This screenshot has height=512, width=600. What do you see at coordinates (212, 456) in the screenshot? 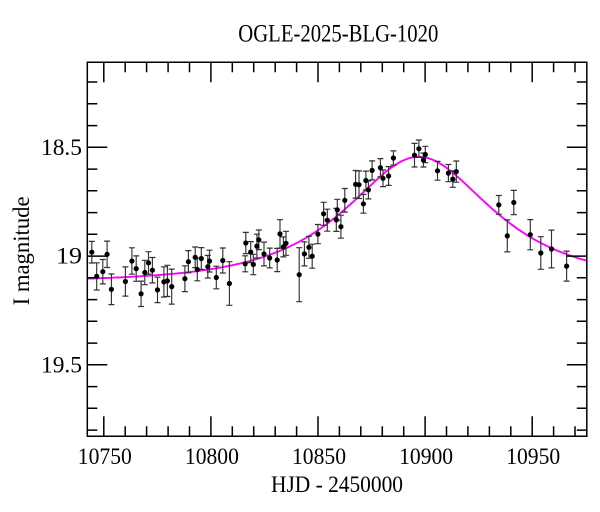
I see `svg-text: 10800` at bounding box center [212, 456].